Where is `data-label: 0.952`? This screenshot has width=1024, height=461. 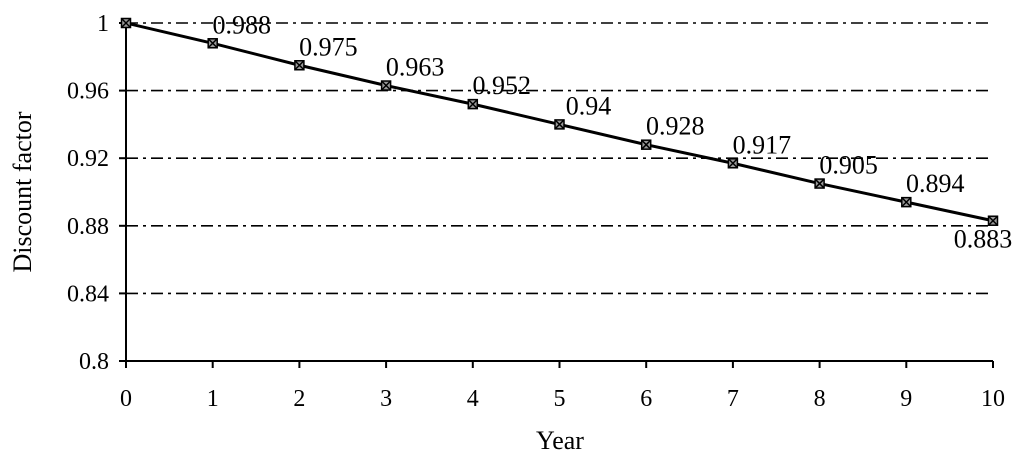
data-label: 0.952 is located at coordinates (502, 85).